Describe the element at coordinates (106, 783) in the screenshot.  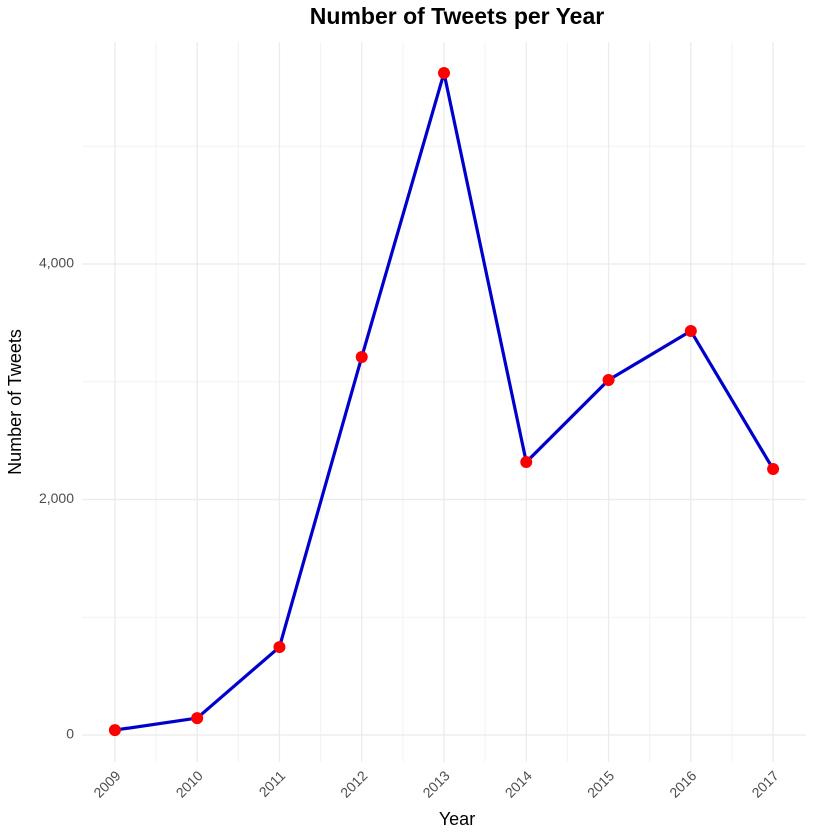
I see `x-tick-label: 2009` at that location.